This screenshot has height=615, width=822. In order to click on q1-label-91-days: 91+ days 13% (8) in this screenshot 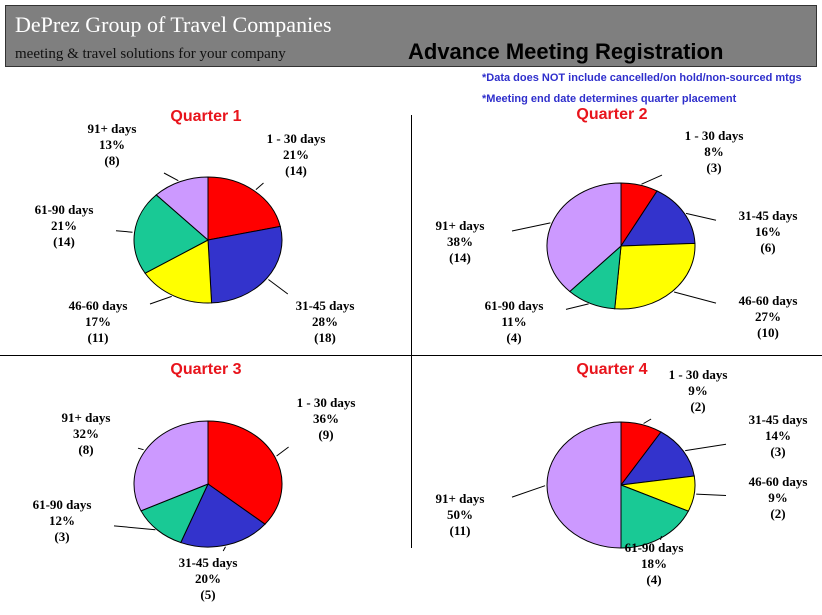, I will do `click(112, 145)`.